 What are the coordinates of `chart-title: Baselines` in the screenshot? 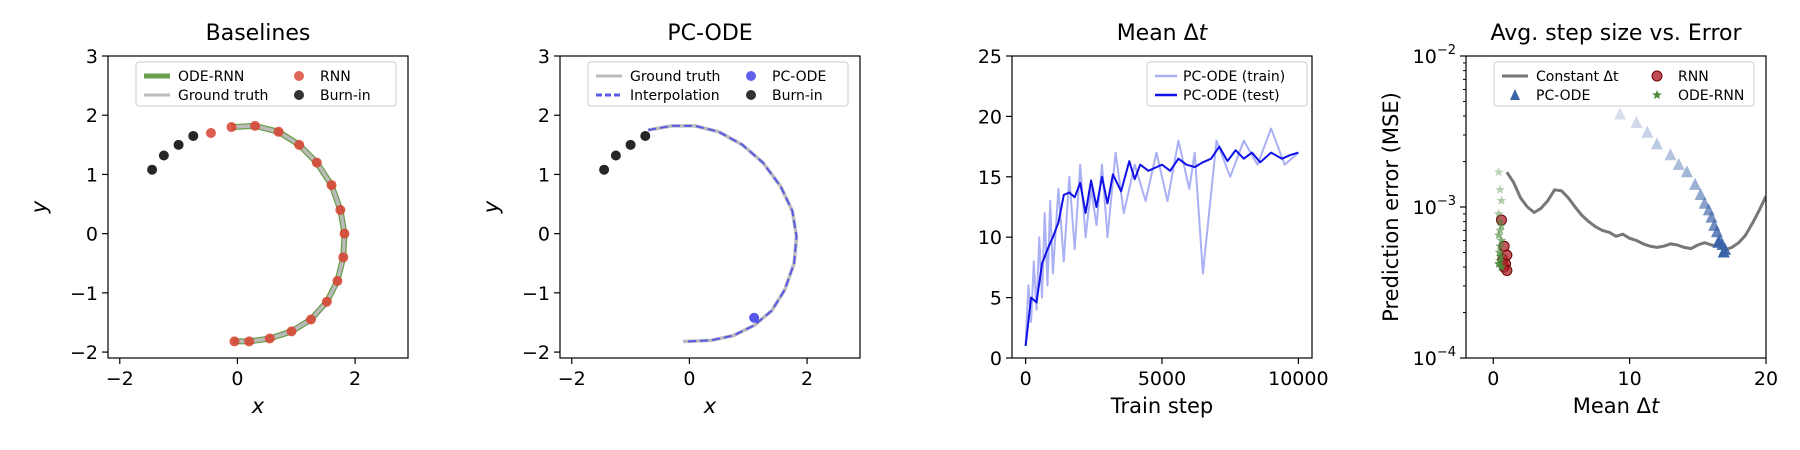 It's located at (258, 33).